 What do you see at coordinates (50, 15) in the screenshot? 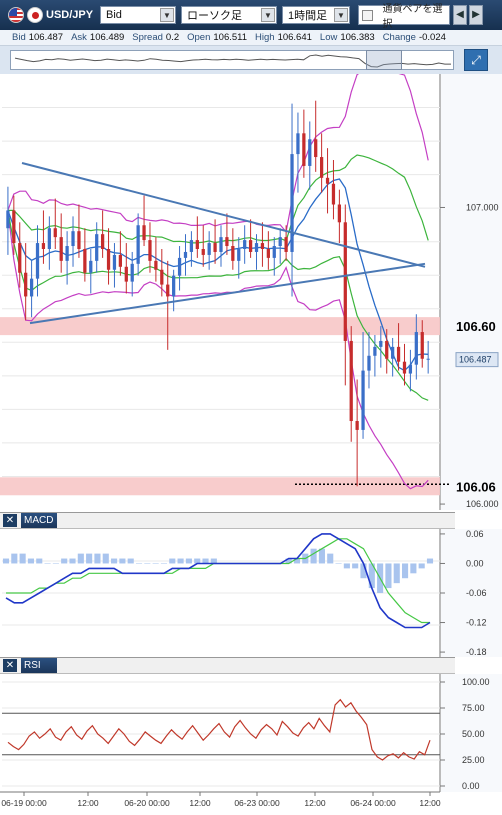
I see `symbol-display: USD/JPY` at bounding box center [50, 15].